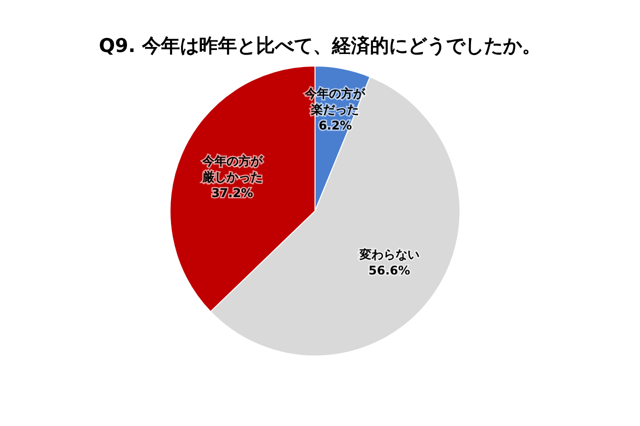 This screenshot has height=426, width=640. Describe the element at coordinates (320, 46) in the screenshot. I see `chart-title: Q9. 今年は昨年と比べて、経済的にどうでしたか。` at that location.